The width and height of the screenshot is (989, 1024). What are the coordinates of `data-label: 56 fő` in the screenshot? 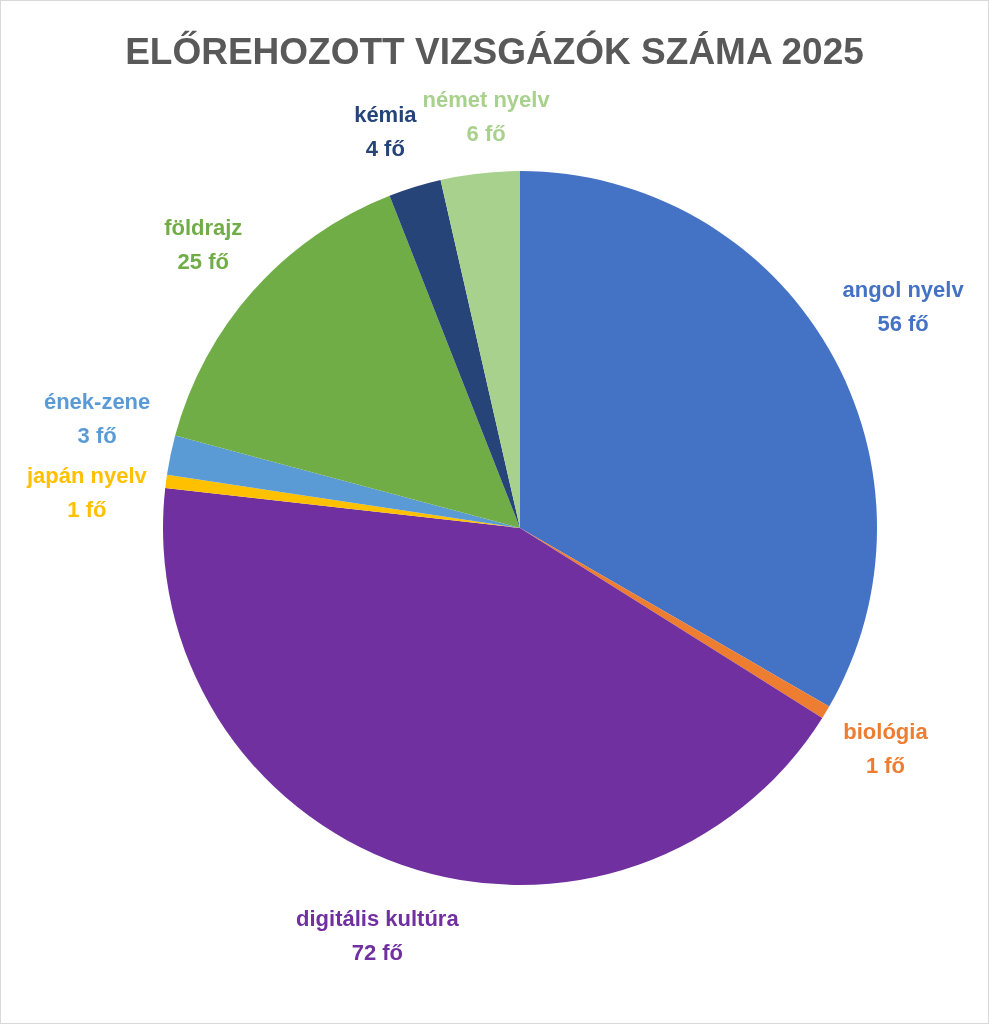 It's located at (903, 324).